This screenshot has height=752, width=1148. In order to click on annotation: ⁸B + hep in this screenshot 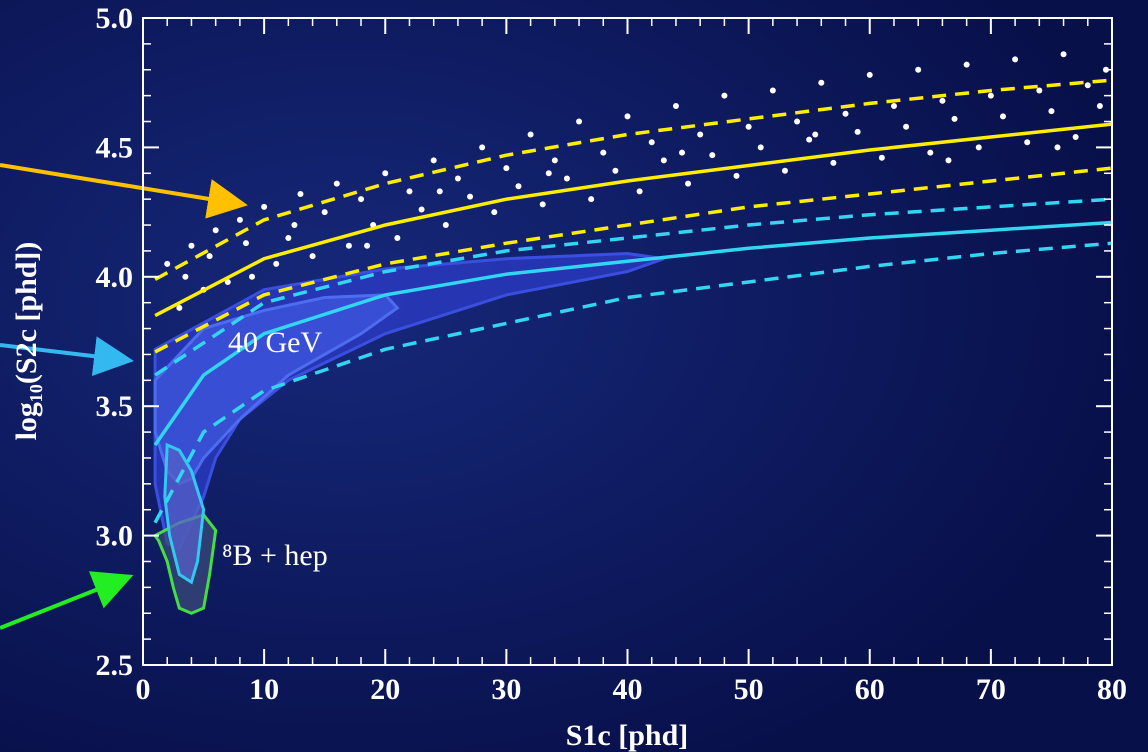, I will do `click(275, 555)`.